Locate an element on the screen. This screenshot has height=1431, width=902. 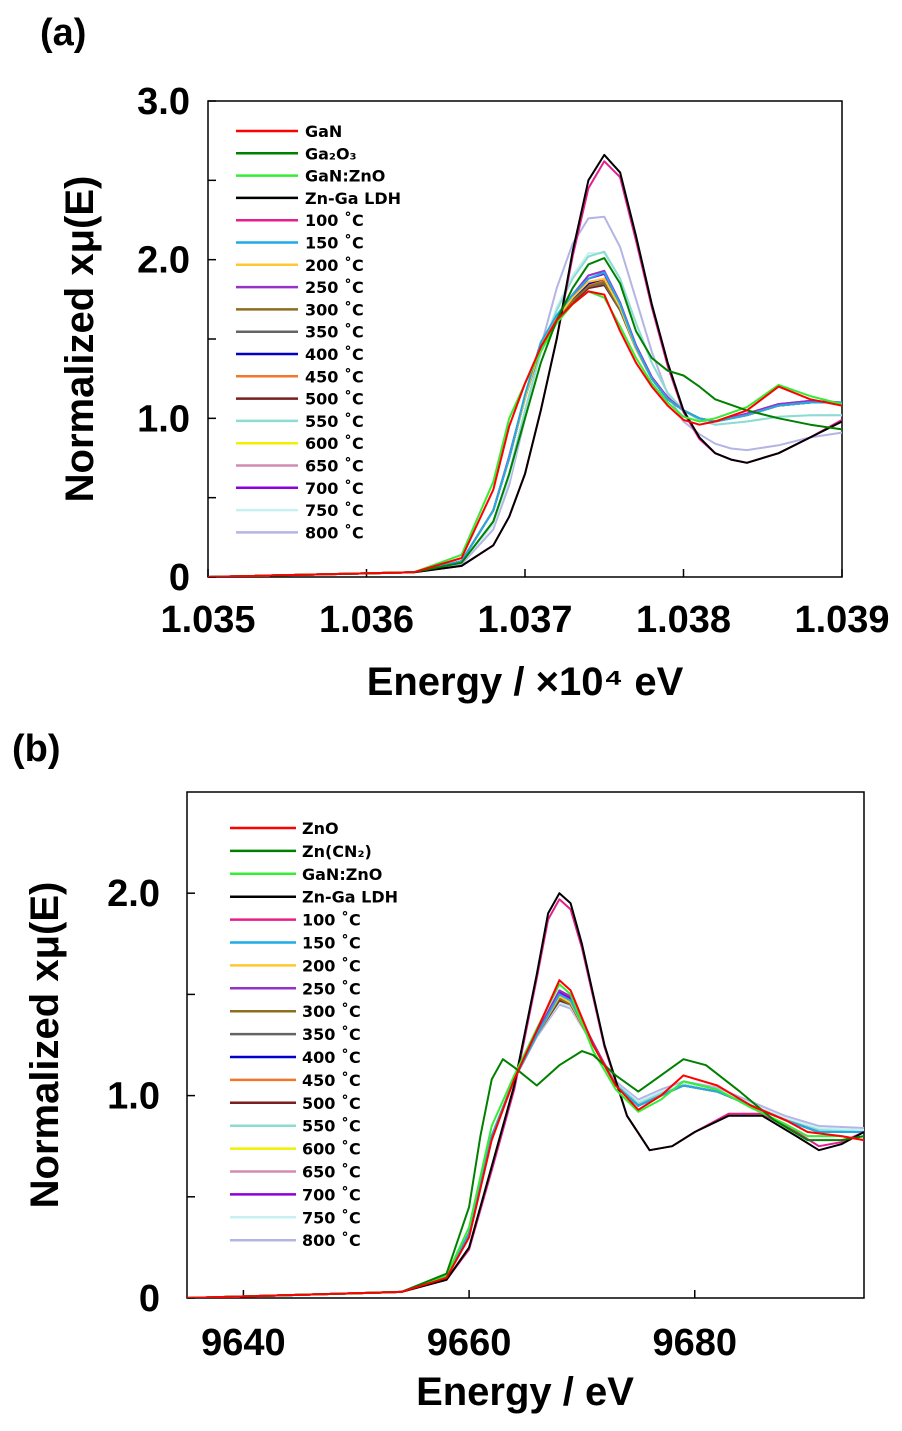
x-tick-label: 9660 is located at coordinates (469, 1343).